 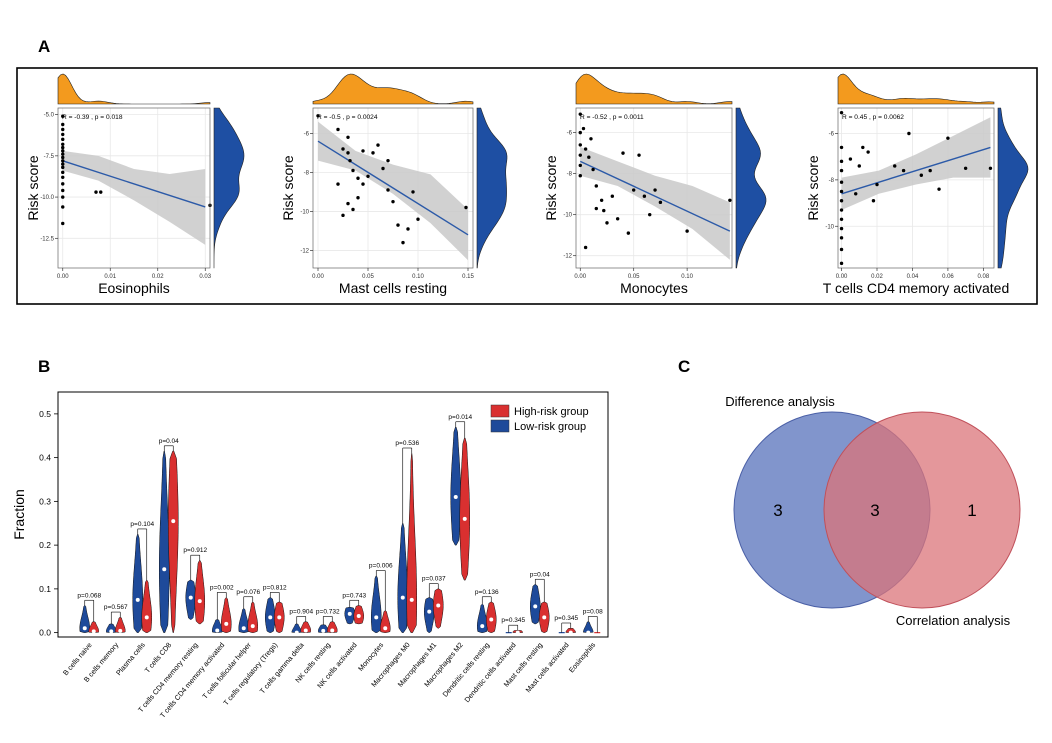 I want to click on panel-label-b: B, so click(x=44, y=366).